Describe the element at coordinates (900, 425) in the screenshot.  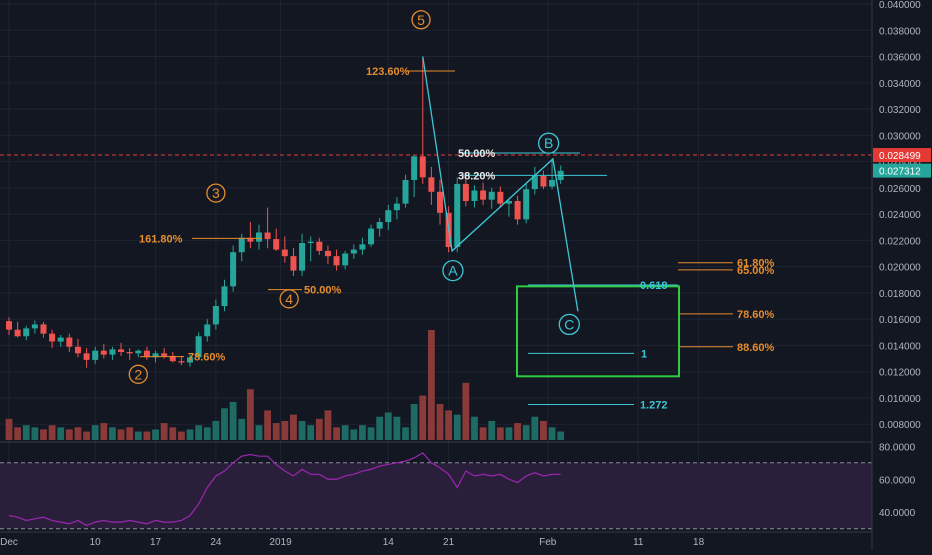
I see `price-tick-label: 0.008000` at that location.